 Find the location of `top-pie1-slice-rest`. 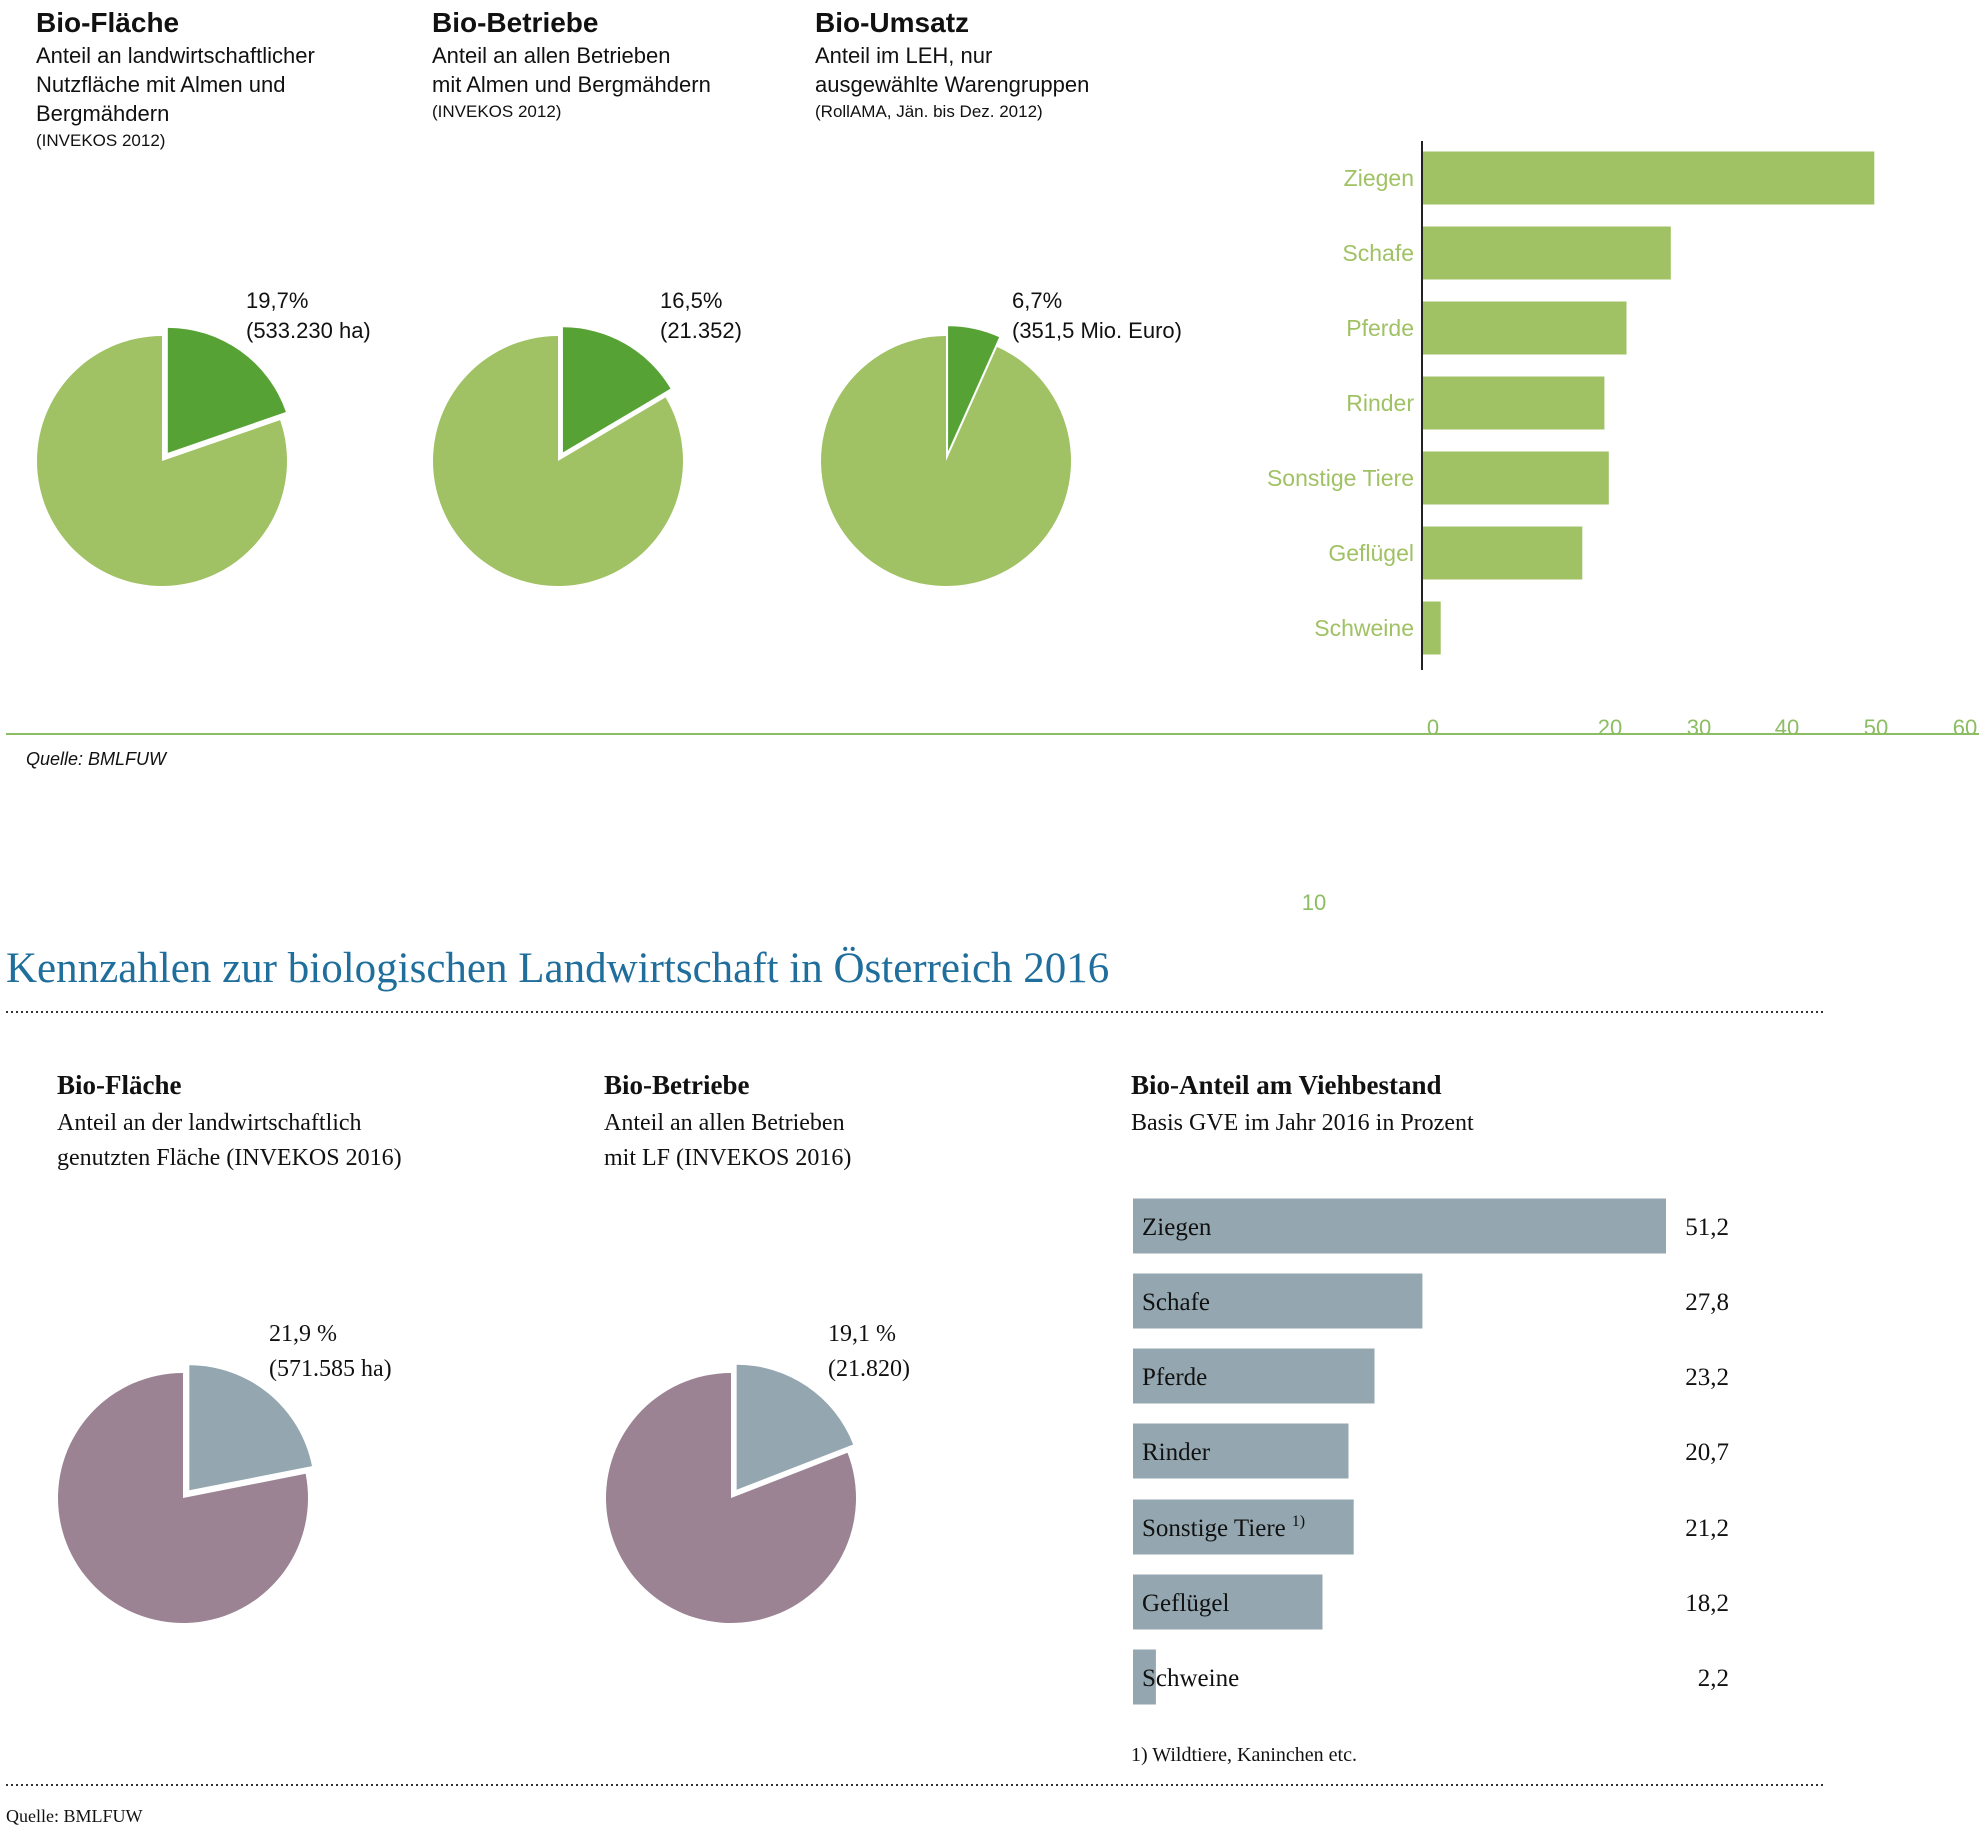

top-pie1-slice-rest is located at coordinates (161, 461).